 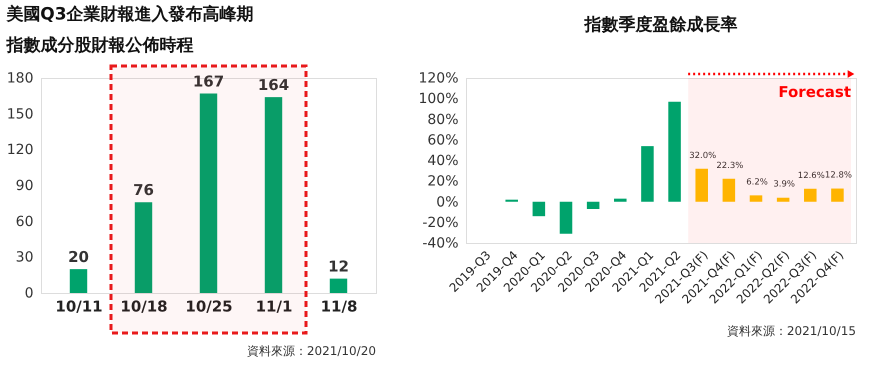 I want to click on y-tick-label: 0%, so click(x=447, y=202).